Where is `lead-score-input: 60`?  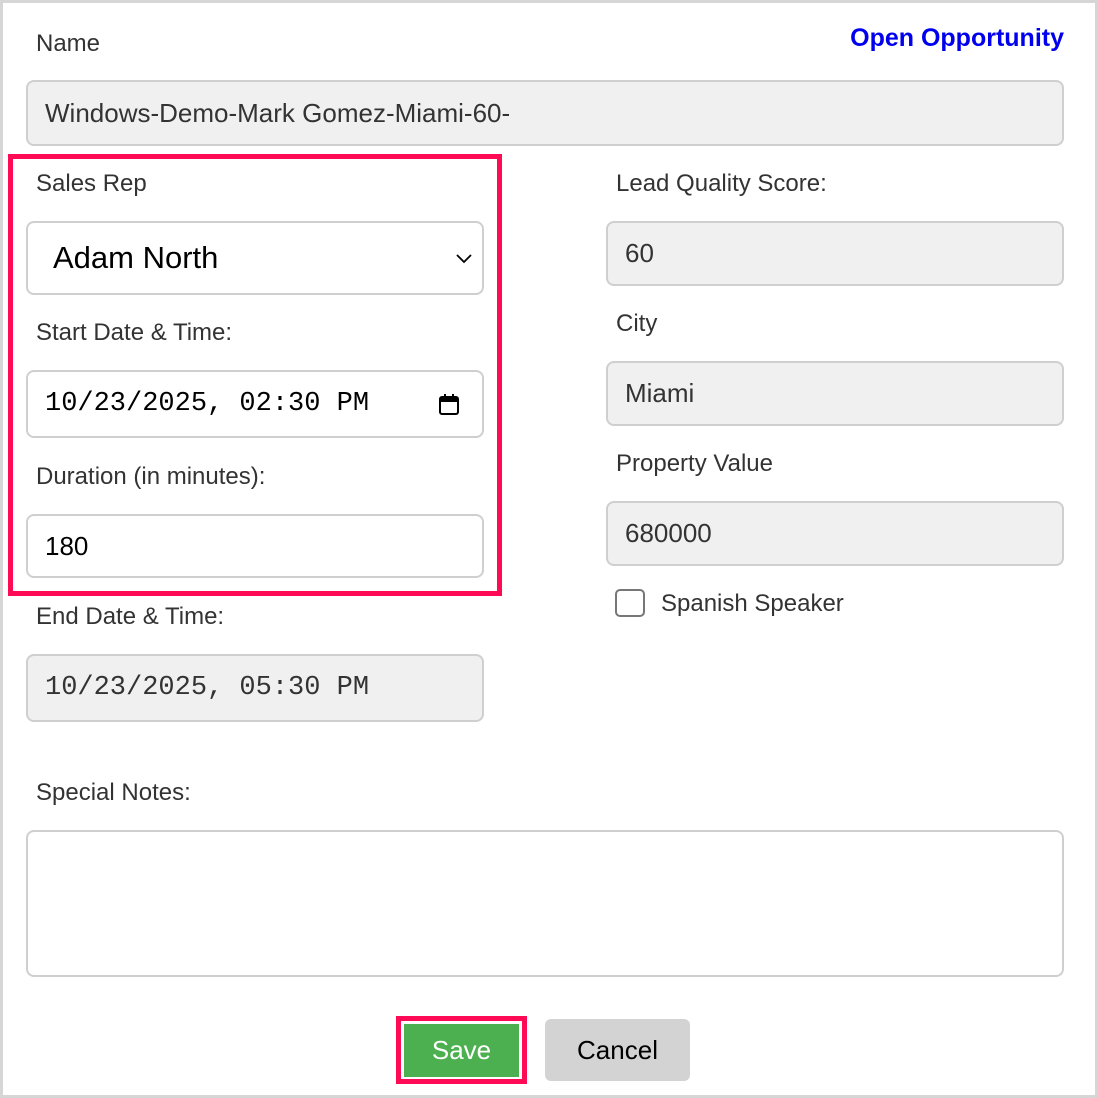
lead-score-input: 60 is located at coordinates (835, 253).